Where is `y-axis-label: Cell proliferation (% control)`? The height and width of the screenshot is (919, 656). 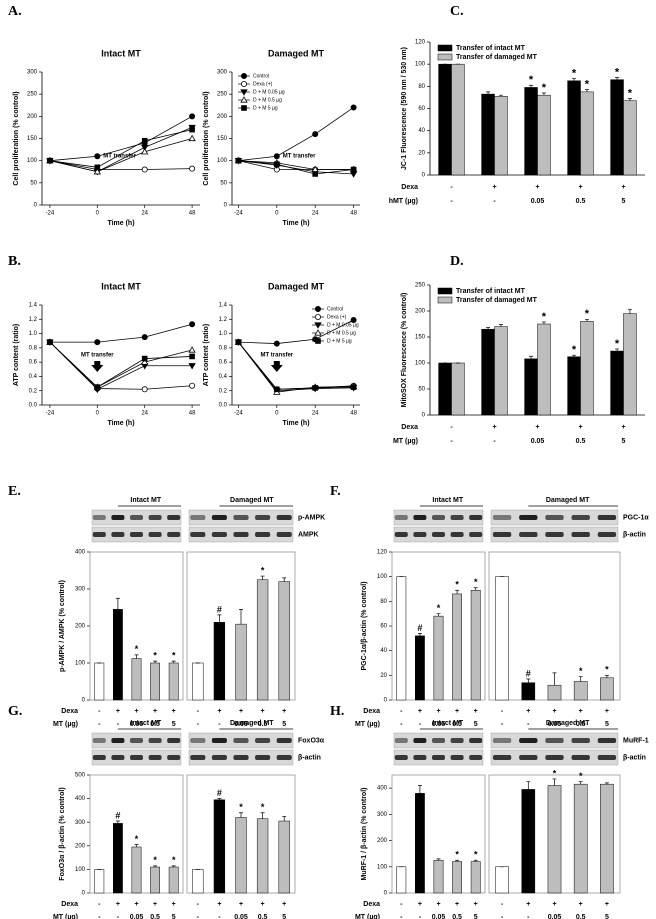 y-axis-label: Cell proliferation (% control) is located at coordinates (16, 138).